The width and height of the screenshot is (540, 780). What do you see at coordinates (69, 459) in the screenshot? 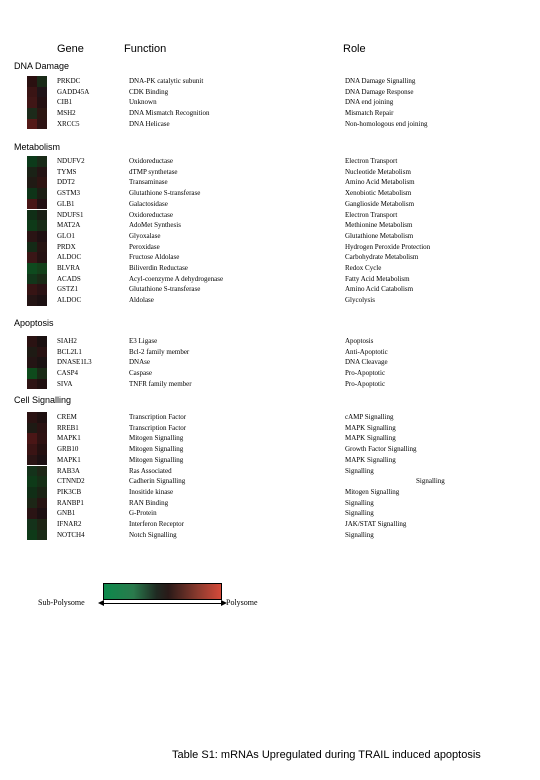
I see `gene-cell: MAPK1` at bounding box center [69, 459].